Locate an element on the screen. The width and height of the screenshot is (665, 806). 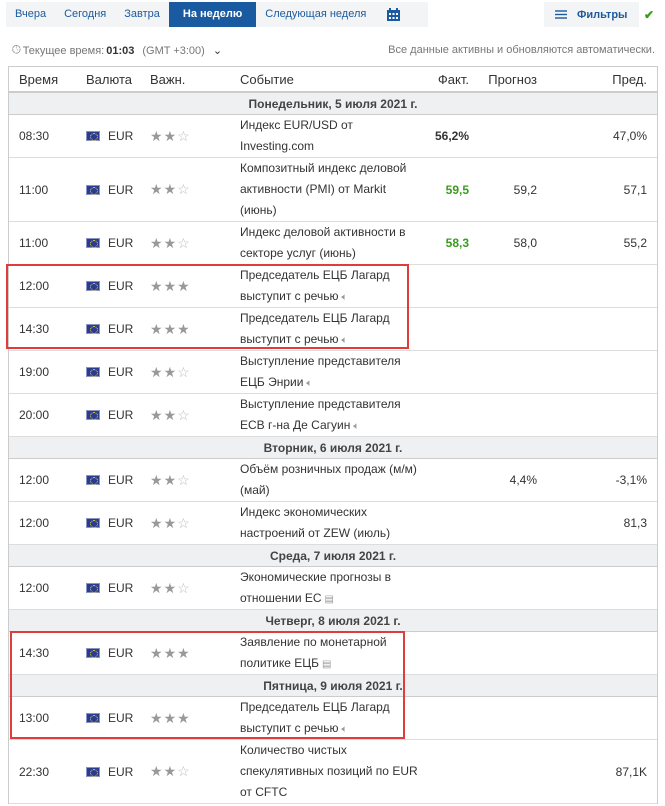
filters-button: Фильтры is located at coordinates (591, 14).